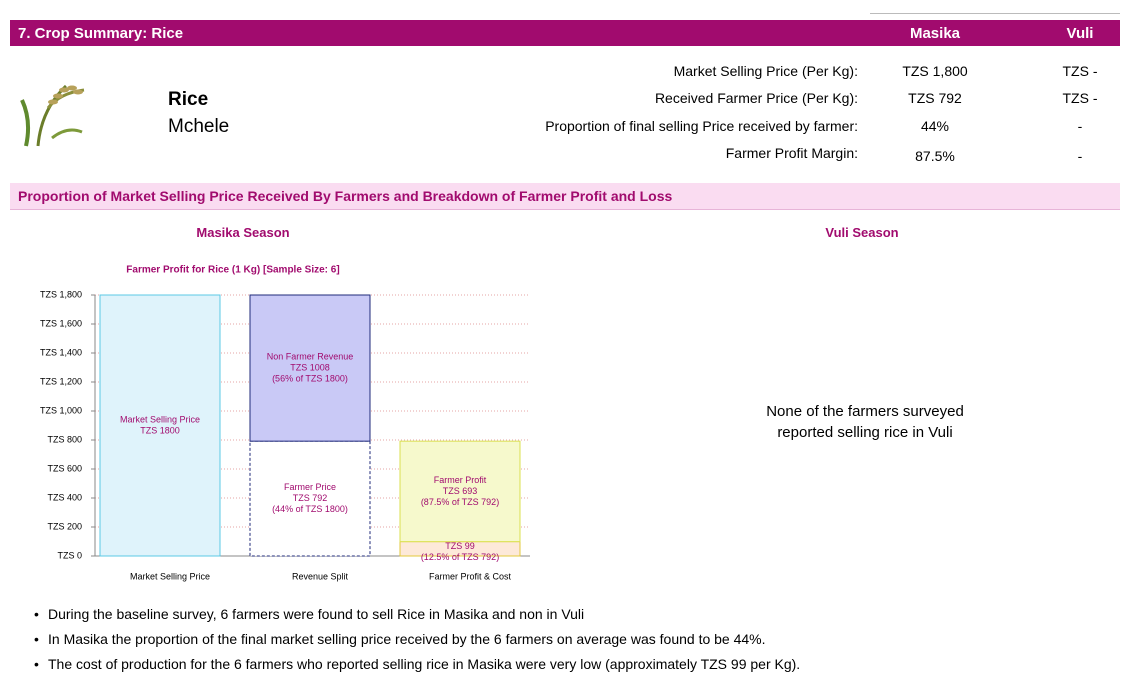  What do you see at coordinates (320, 576) in the screenshot?
I see `x-tick-label: Revenue Split` at bounding box center [320, 576].